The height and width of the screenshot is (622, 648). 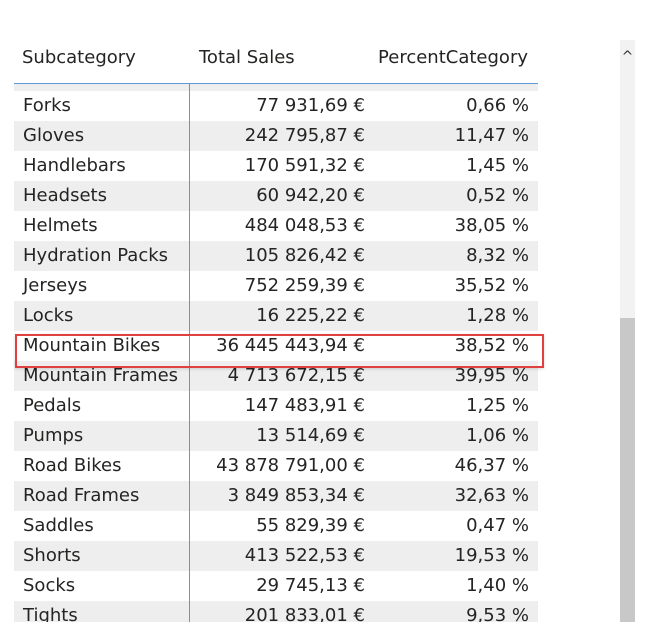 What do you see at coordinates (81, 495) in the screenshot?
I see `cell-subcategory: Road Frames` at bounding box center [81, 495].